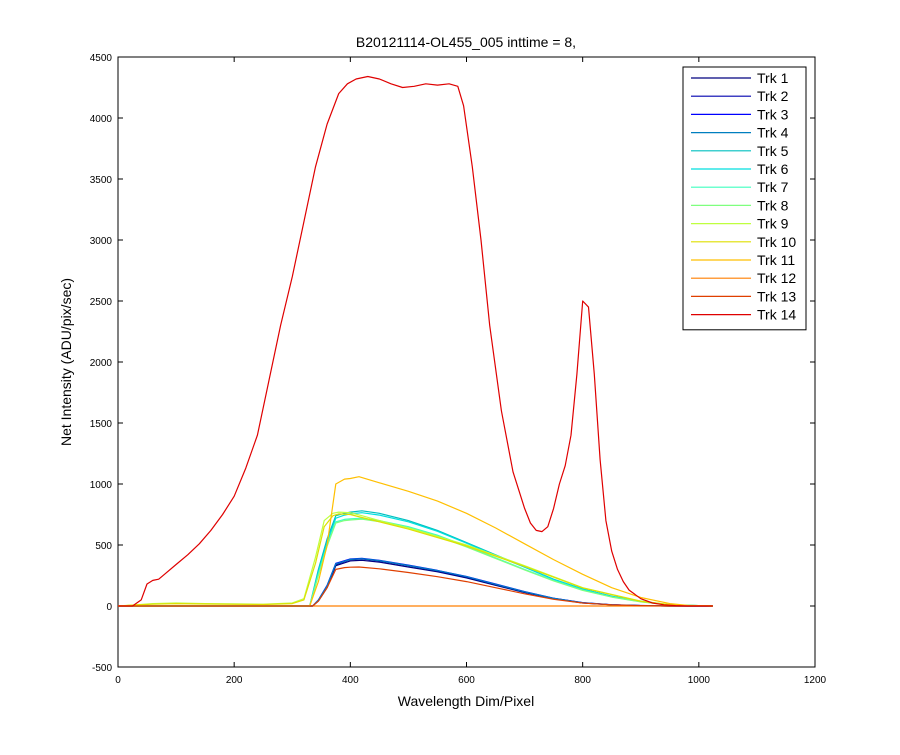  I want to click on legend-label: Trk 4, so click(773, 133).